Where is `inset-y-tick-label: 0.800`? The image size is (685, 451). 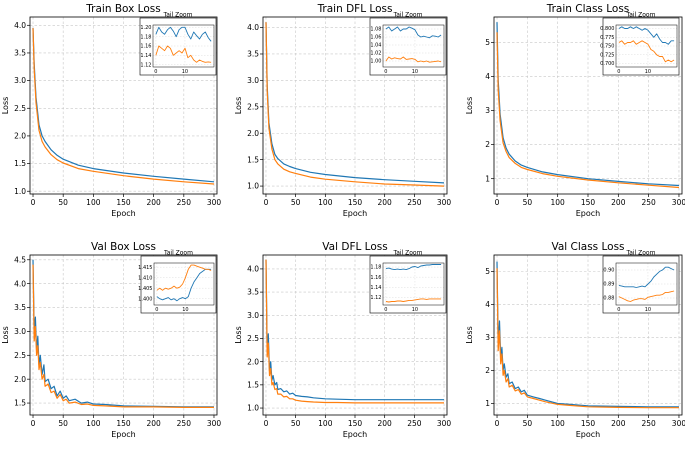 inset-y-tick-label: 0.800 is located at coordinates (607, 29).